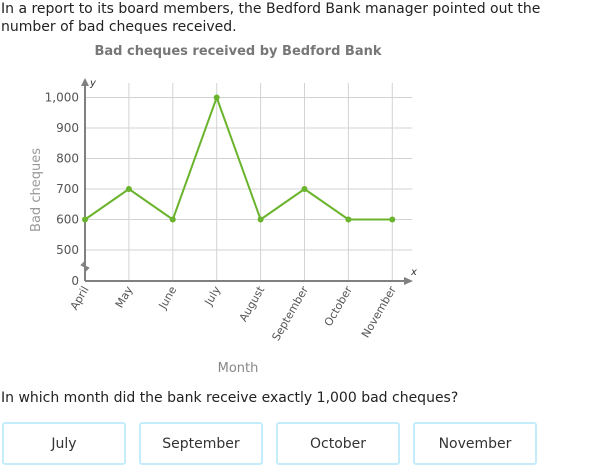  What do you see at coordinates (201, 443) in the screenshot?
I see `answer-september: September` at bounding box center [201, 443].